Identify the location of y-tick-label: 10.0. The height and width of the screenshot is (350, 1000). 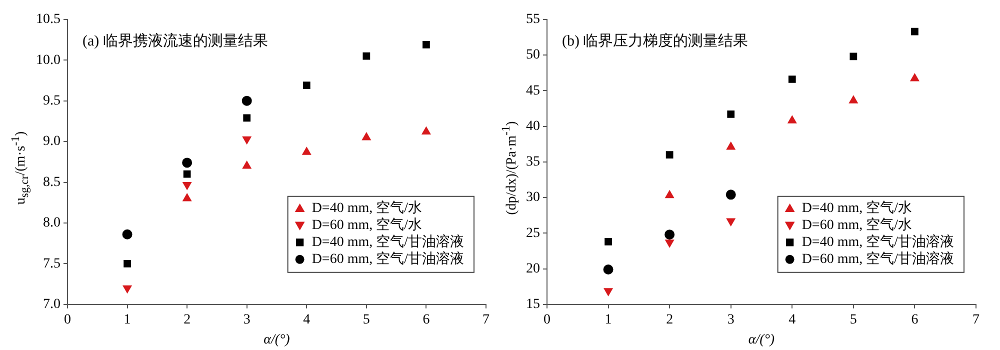
(48, 60).